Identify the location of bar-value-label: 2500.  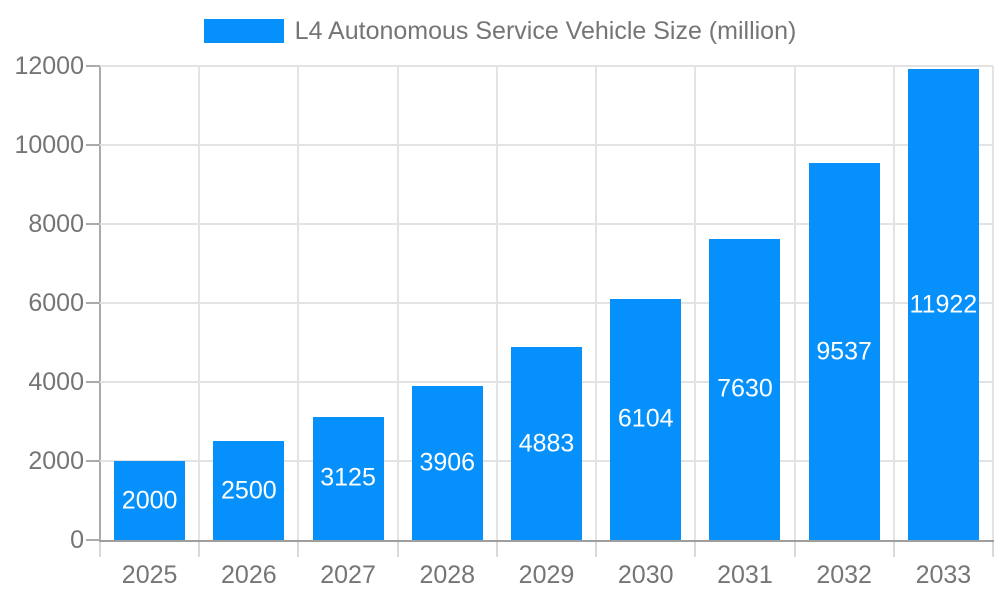
(249, 490).